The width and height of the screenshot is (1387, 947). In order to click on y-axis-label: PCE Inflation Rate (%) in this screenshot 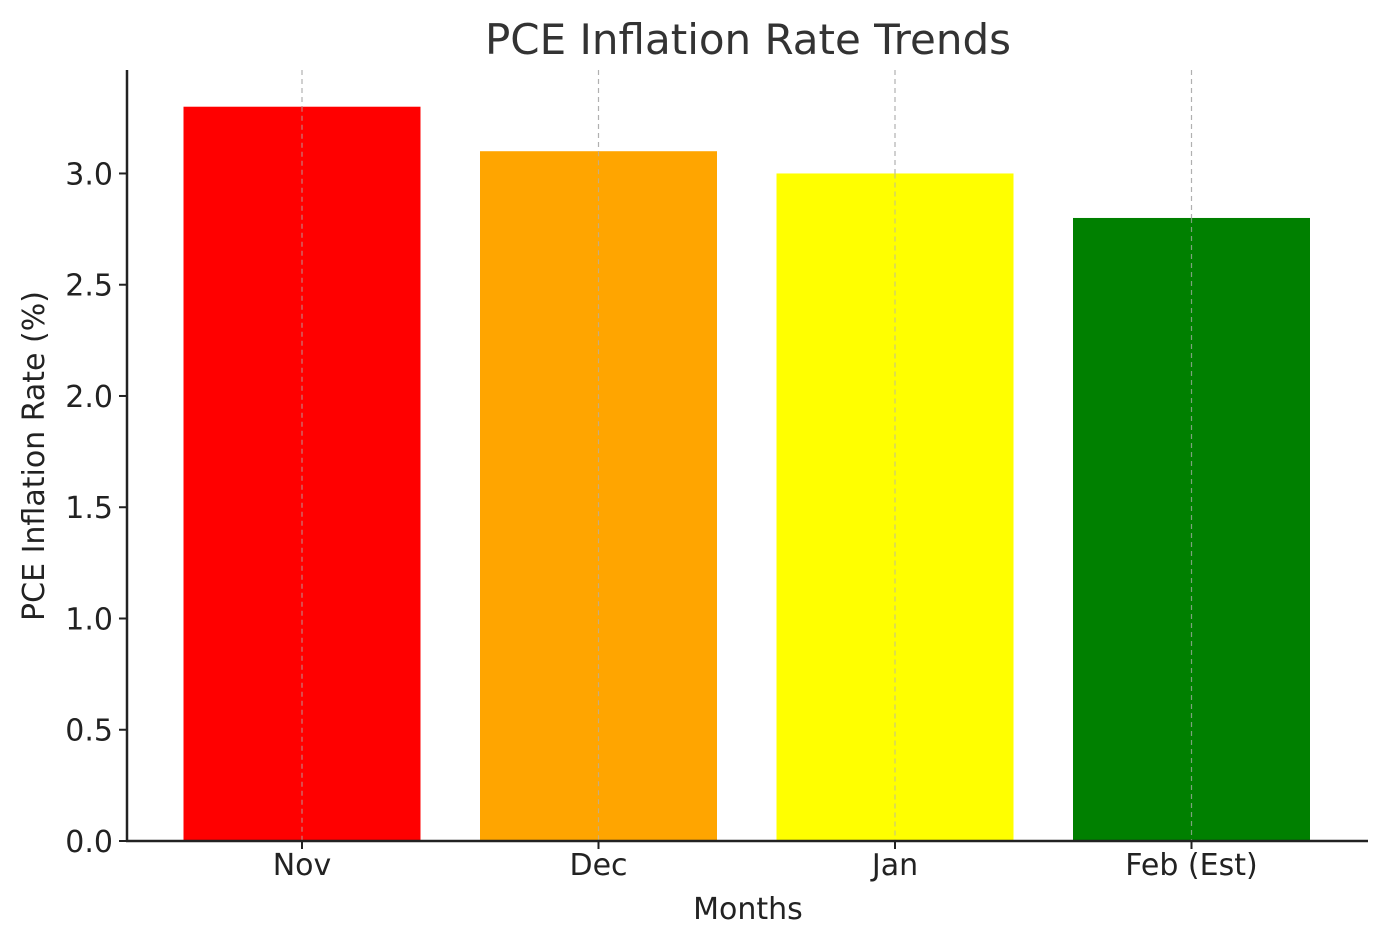, I will do `click(34, 456)`.